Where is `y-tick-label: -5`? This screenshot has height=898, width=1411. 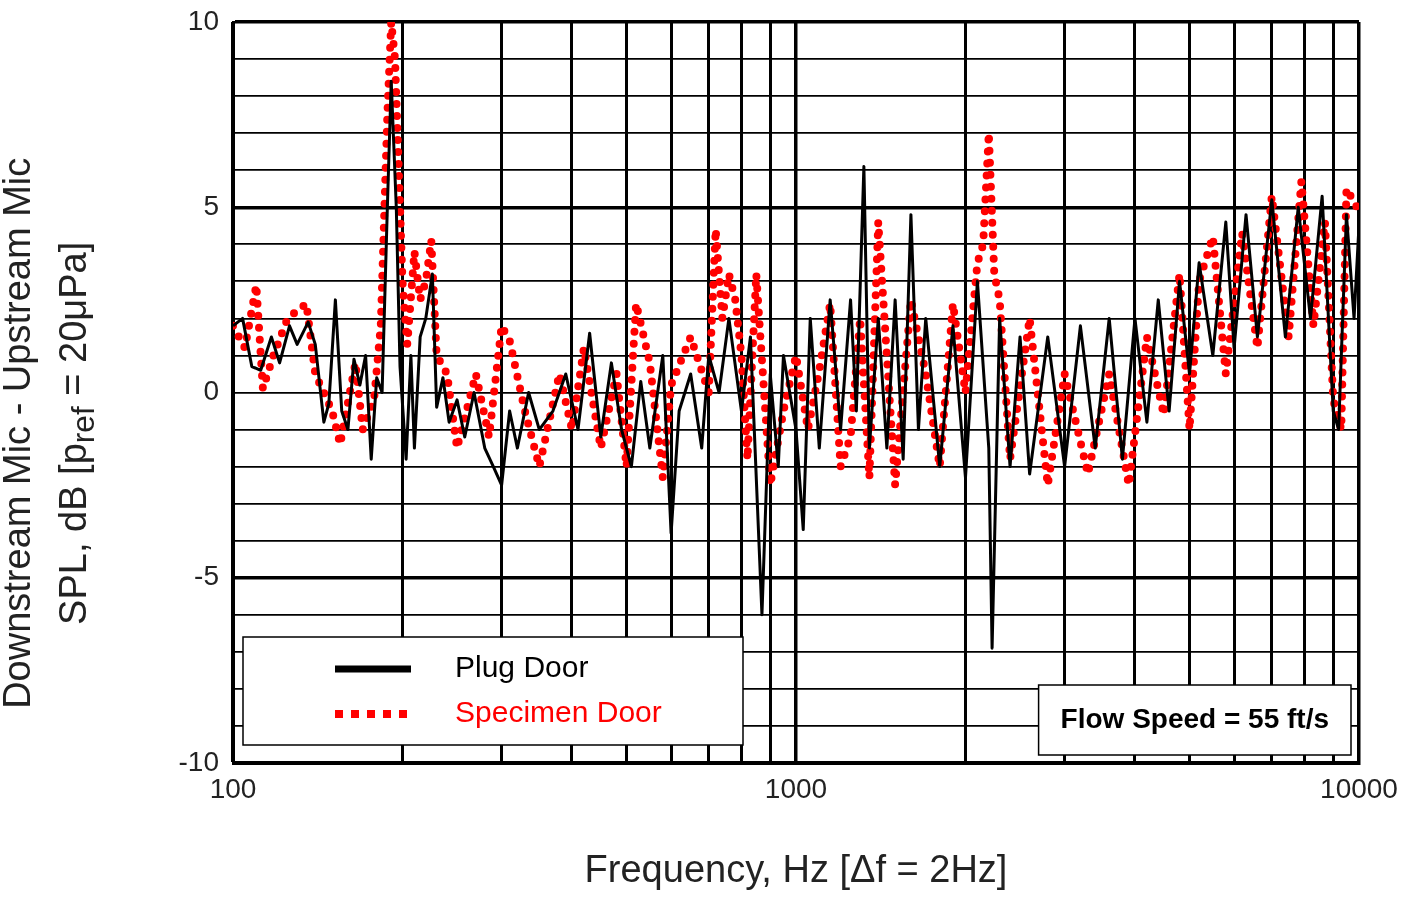 y-tick-label: -5 is located at coordinates (206, 576).